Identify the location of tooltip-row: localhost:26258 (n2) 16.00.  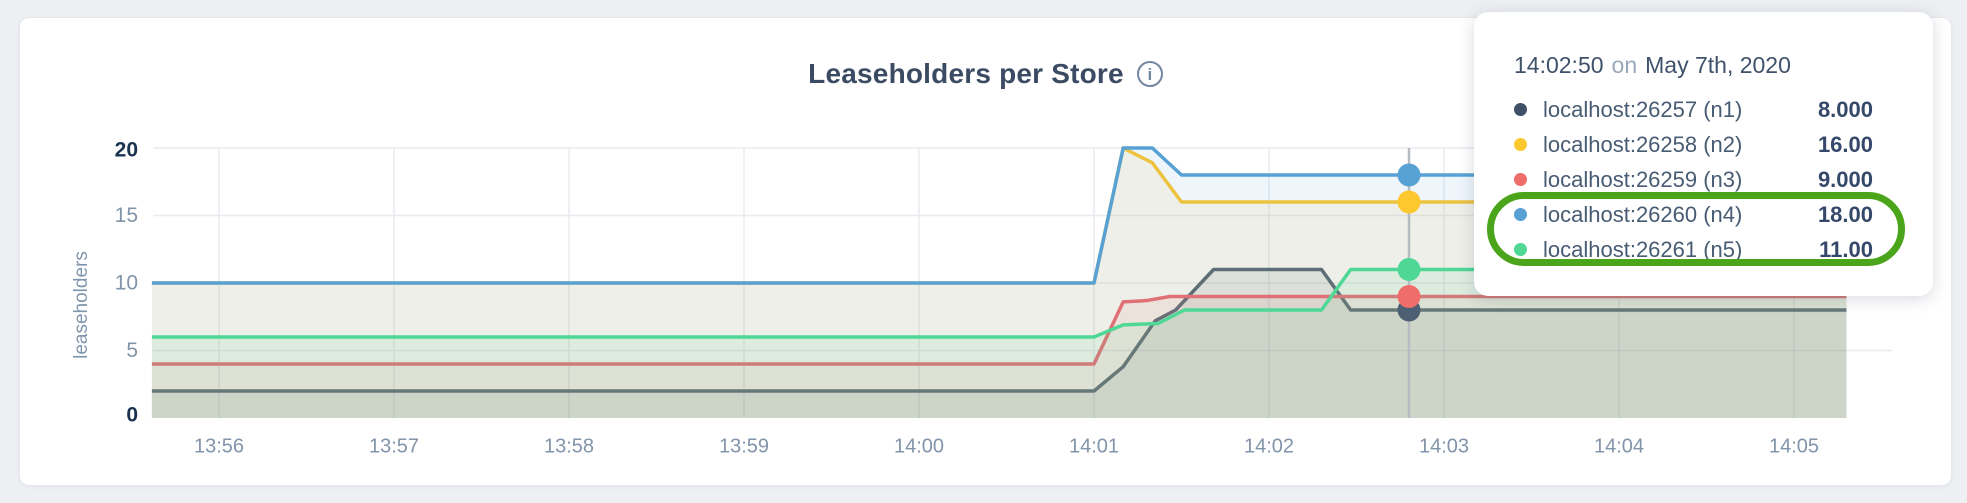
(1723, 144).